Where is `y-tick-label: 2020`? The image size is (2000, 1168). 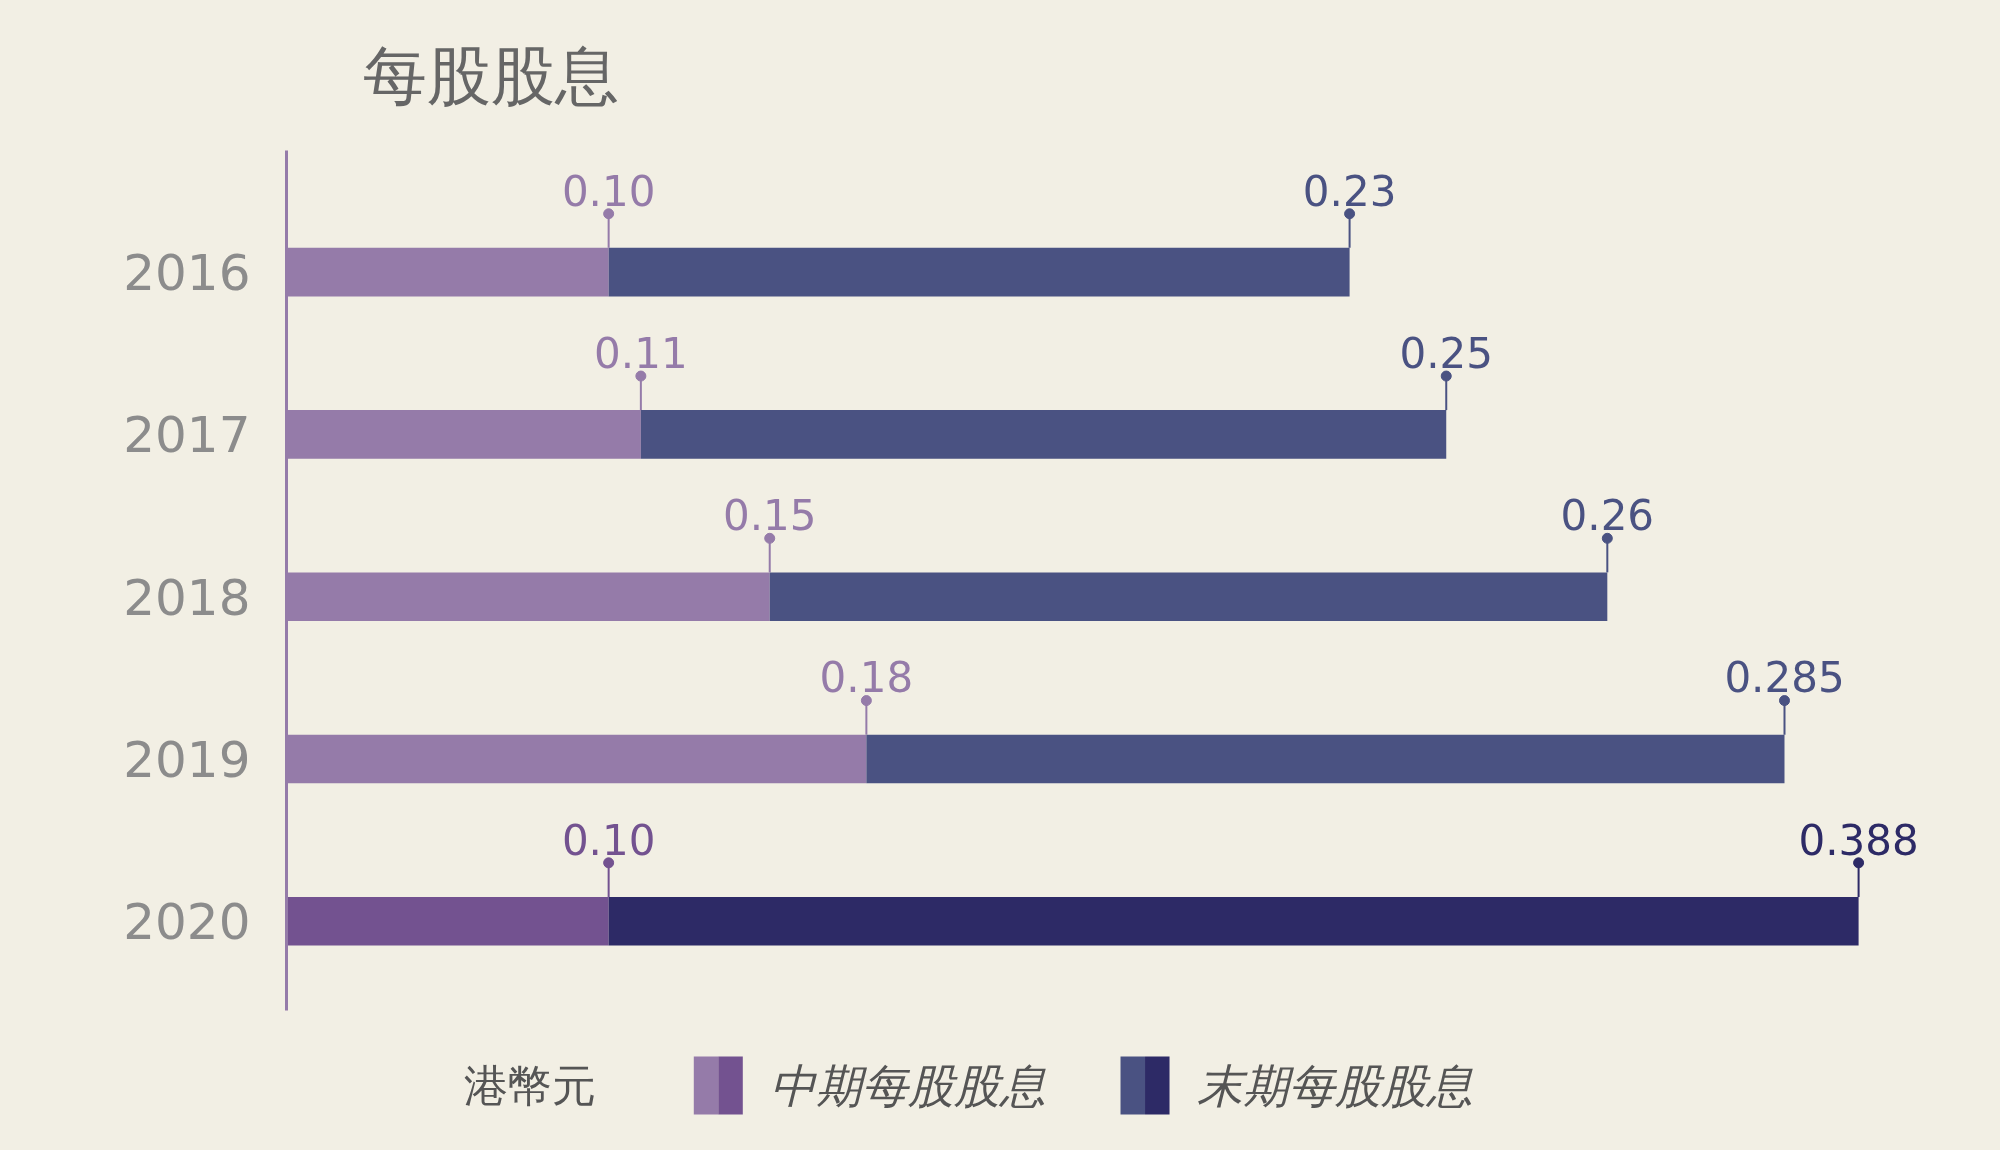
y-tick-label: 2020 is located at coordinates (187, 922).